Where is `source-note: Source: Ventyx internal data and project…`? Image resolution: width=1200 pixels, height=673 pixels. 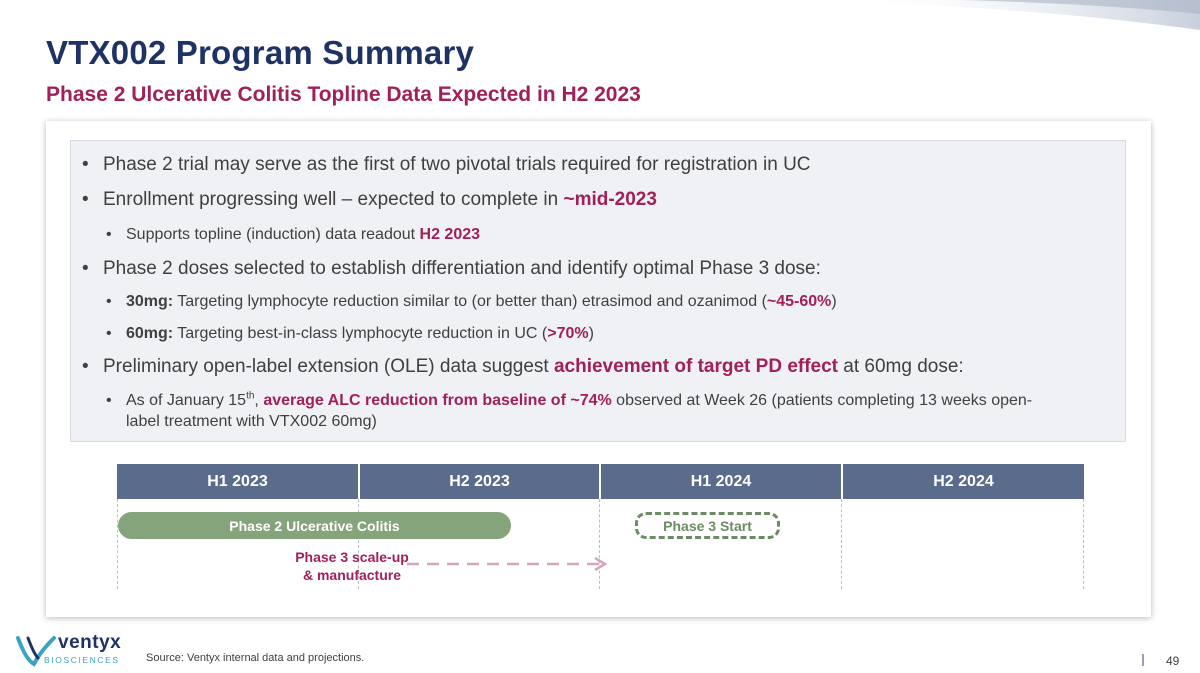
source-note: Source: Ventyx internal data and project… is located at coordinates (255, 658).